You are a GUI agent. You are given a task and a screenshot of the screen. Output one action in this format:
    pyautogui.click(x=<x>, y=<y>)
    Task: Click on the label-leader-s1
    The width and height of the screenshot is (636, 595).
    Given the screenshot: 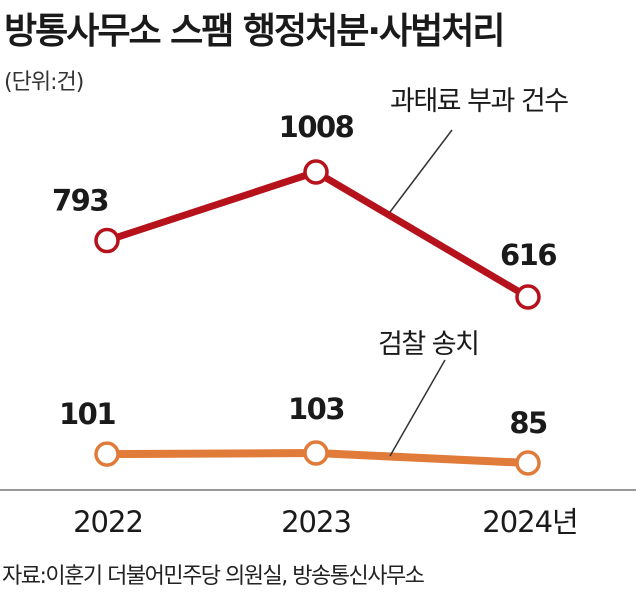 What is the action you would take?
    pyautogui.click(x=417, y=408)
    